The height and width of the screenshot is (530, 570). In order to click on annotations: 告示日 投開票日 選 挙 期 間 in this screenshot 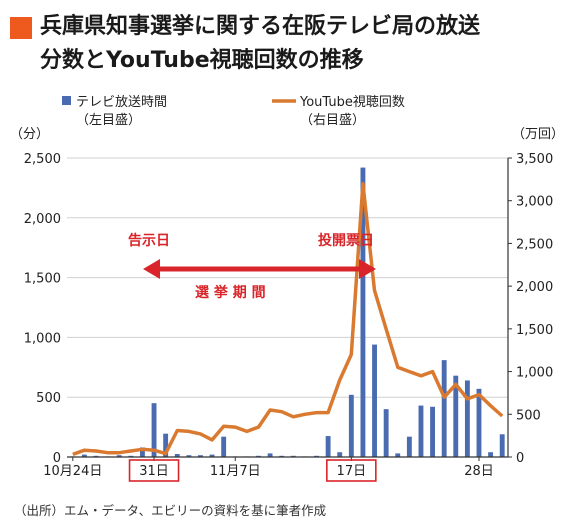, I will do `click(252, 266)`.